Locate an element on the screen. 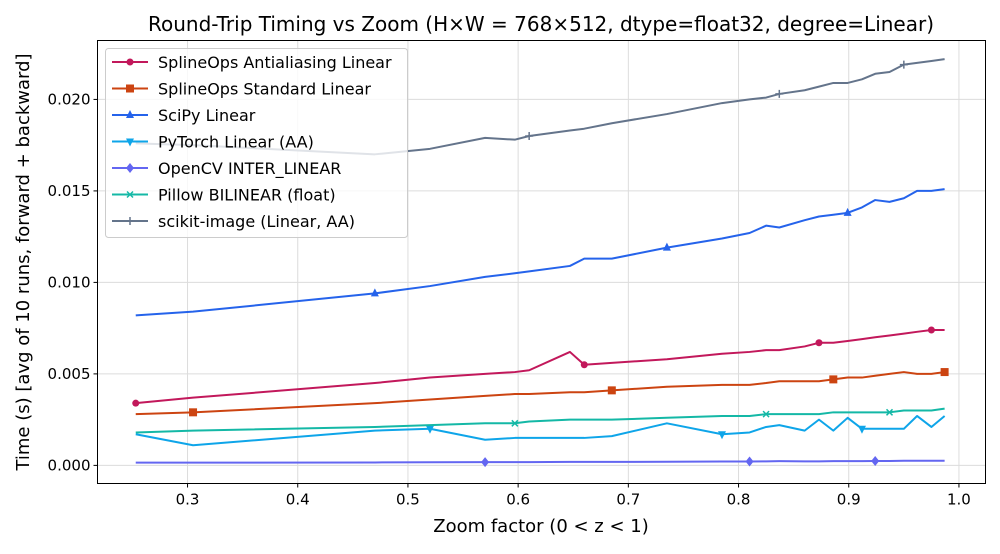  y-tick-label: 0.020 is located at coordinates (69, 99).